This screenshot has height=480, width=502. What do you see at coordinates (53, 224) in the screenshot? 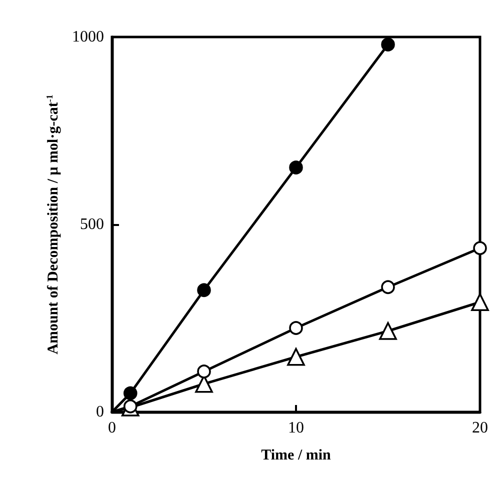
I see `y-axis-title: Amount of Decomposition / μ mol·g-cat-1` at bounding box center [53, 224].